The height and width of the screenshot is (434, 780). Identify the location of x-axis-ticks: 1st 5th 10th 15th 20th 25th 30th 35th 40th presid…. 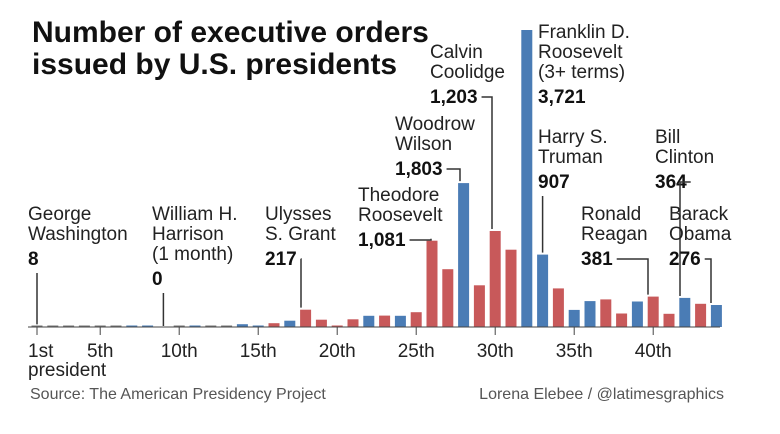
(350, 354).